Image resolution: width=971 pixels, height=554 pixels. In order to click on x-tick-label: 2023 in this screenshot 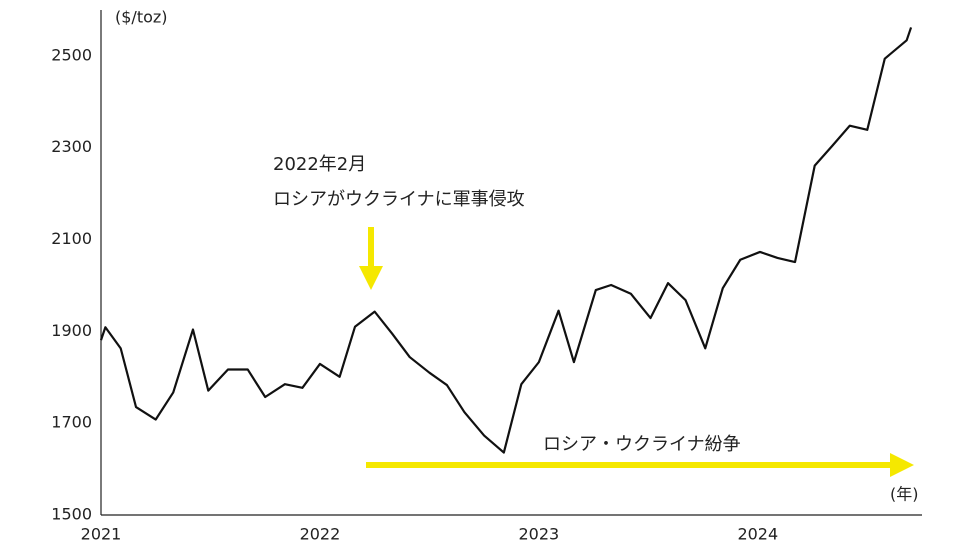, I will do `click(539, 534)`.